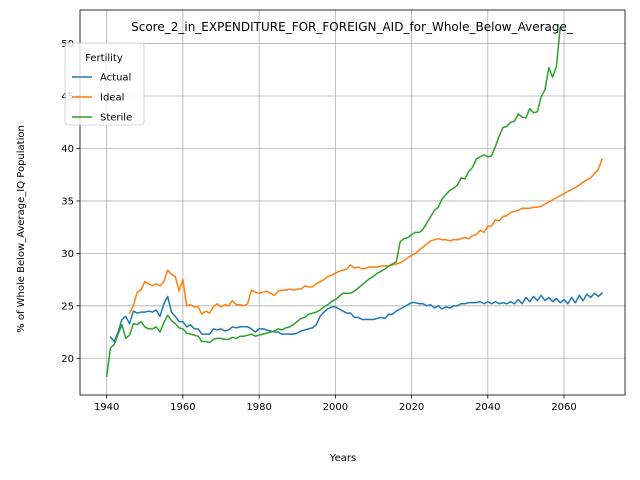 This screenshot has width=640, height=480. I want to click on y-tick-label: 40, so click(67, 149).